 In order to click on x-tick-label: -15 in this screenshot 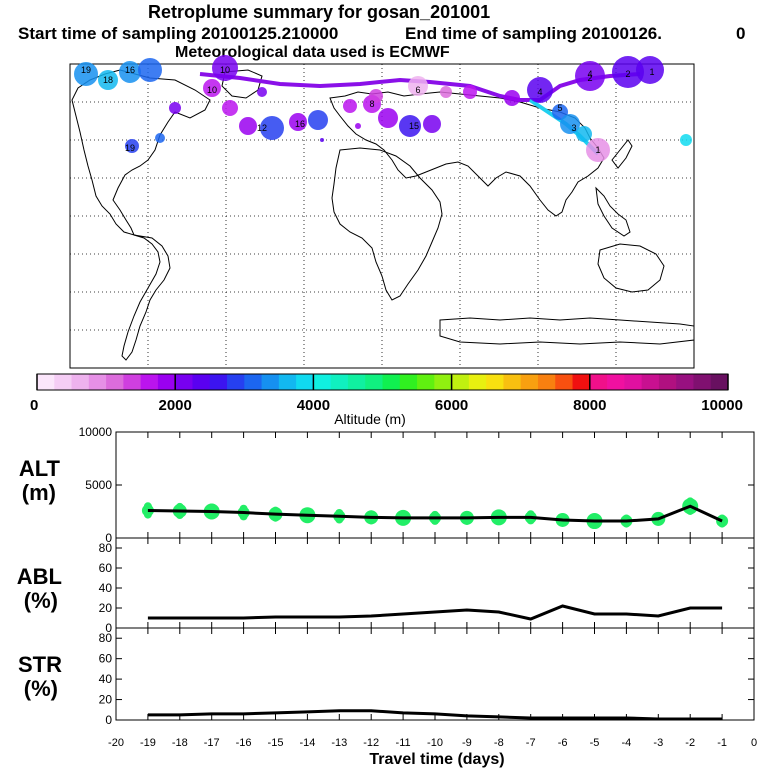, I will do `click(276, 743)`.